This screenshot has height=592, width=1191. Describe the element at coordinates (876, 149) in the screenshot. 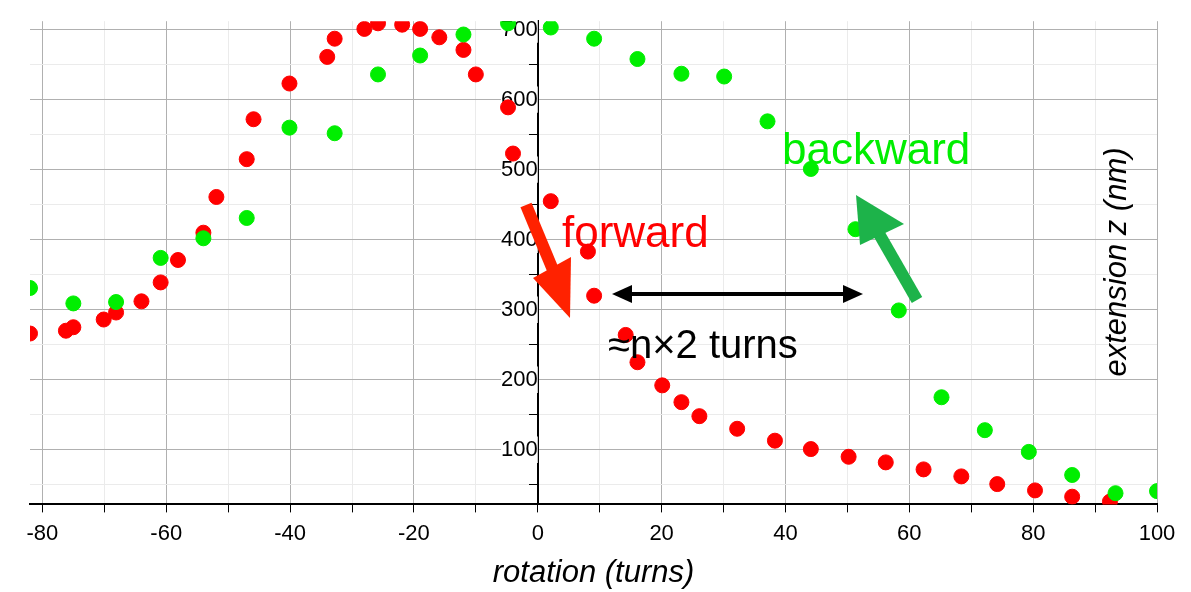

I see `series-label: backward` at that location.